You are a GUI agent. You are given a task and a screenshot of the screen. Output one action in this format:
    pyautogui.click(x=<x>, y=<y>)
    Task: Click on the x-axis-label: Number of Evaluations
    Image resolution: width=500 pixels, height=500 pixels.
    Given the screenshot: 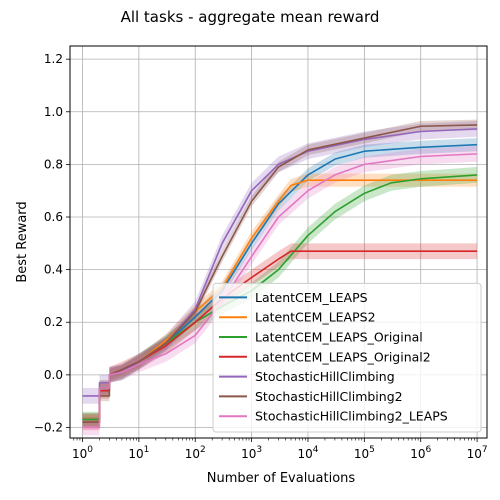 What is the action you would take?
    pyautogui.click(x=281, y=478)
    